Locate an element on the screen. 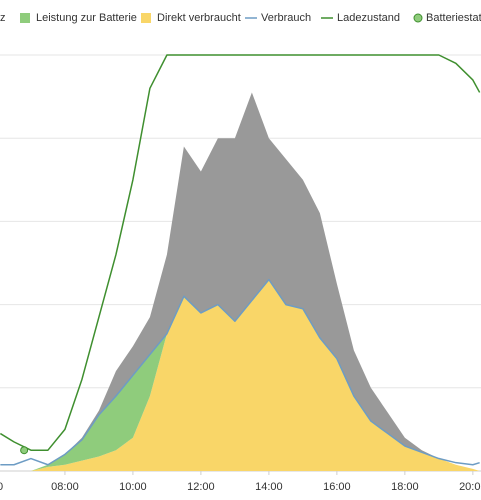 This screenshot has height=500, width=481. x-tick-label: 08:00 is located at coordinates (65, 487).